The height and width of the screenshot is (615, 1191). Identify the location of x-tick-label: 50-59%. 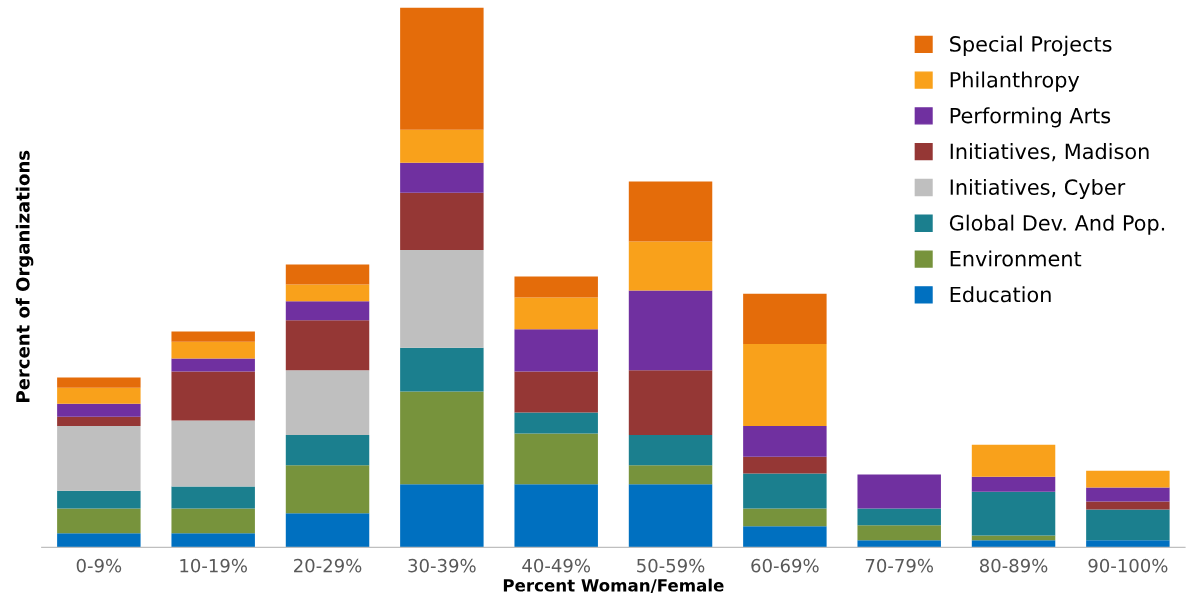
(671, 565).